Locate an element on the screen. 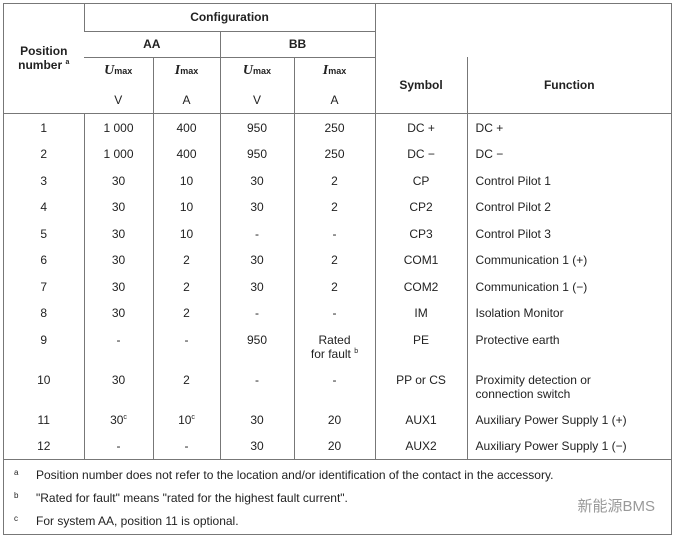 Image resolution: width=675 pixels, height=540 pixels. function-cell: Communication 1 (+) is located at coordinates (568, 259).